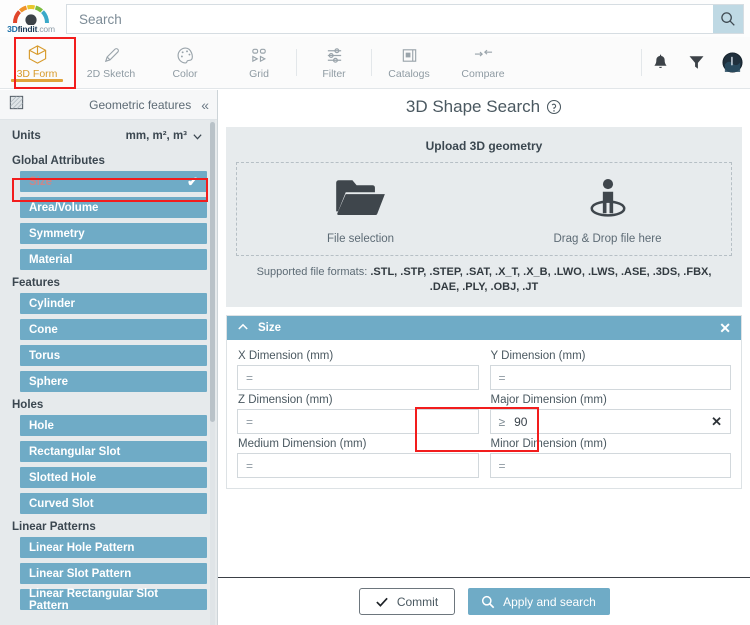 The height and width of the screenshot is (625, 750). Describe the element at coordinates (43, 329) in the screenshot. I see `sidebar-item-label: Cone` at that location.